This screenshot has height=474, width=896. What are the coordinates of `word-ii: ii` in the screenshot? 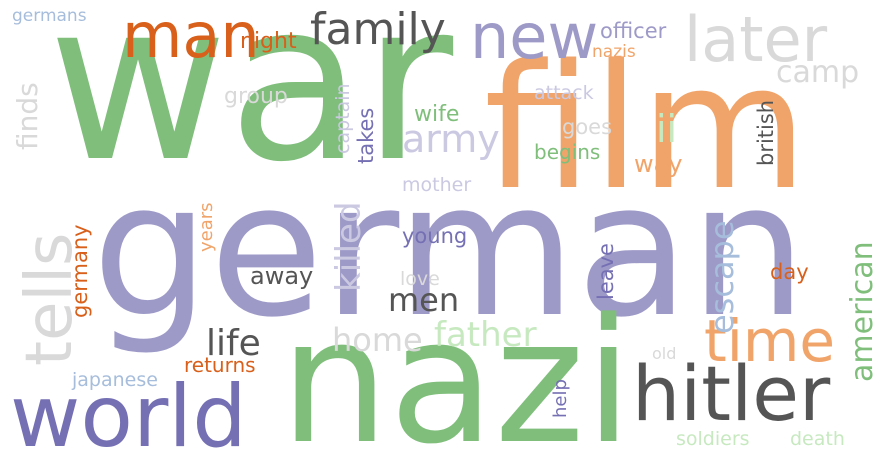 It's located at (667, 129).